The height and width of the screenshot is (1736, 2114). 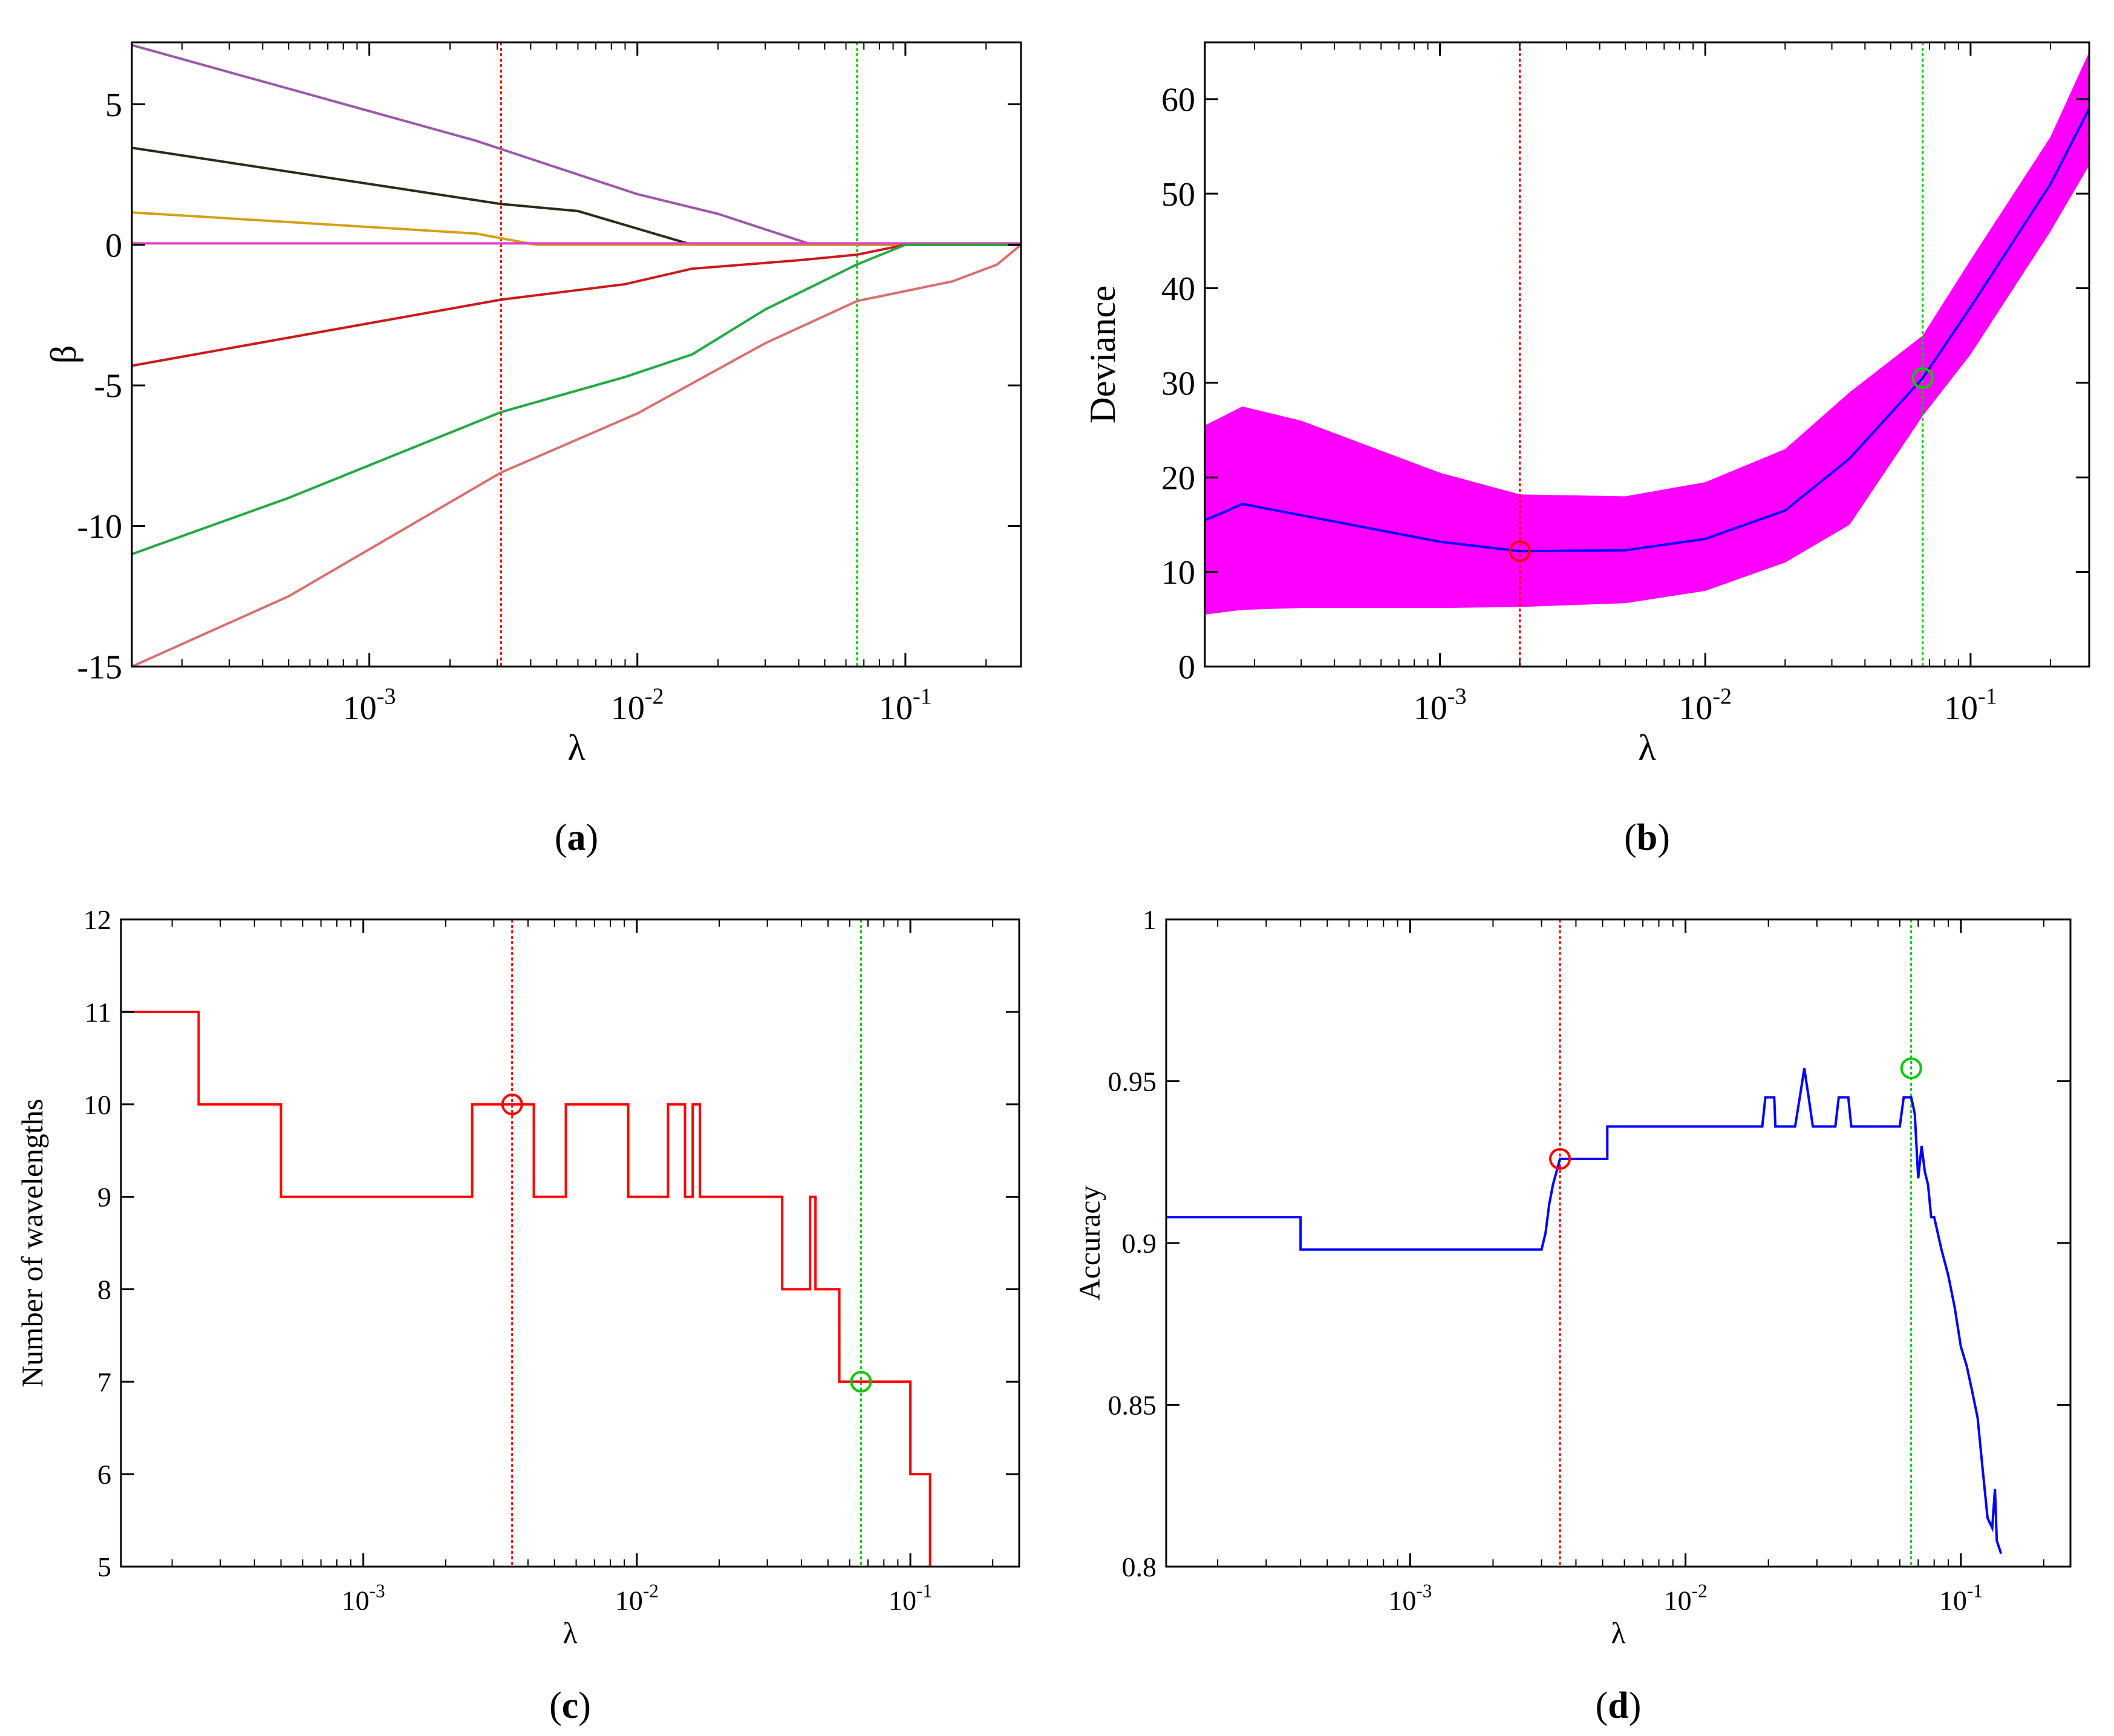 I want to click on y-tick-label: 11, so click(x=98, y=1012).